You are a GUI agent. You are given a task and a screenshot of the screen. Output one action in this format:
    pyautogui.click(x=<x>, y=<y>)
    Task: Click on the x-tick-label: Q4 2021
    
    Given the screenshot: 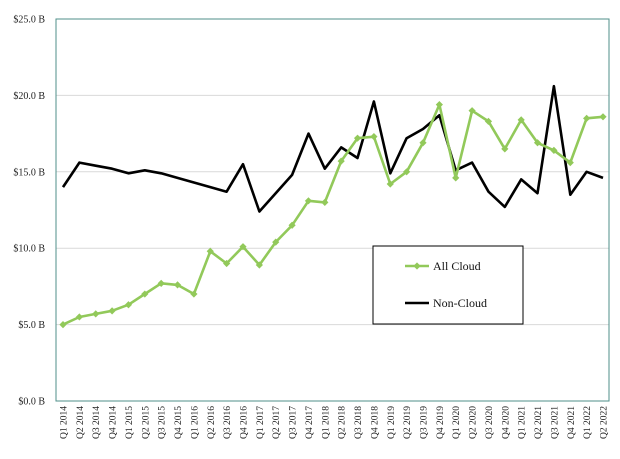 What is the action you would take?
    pyautogui.click(x=572, y=422)
    